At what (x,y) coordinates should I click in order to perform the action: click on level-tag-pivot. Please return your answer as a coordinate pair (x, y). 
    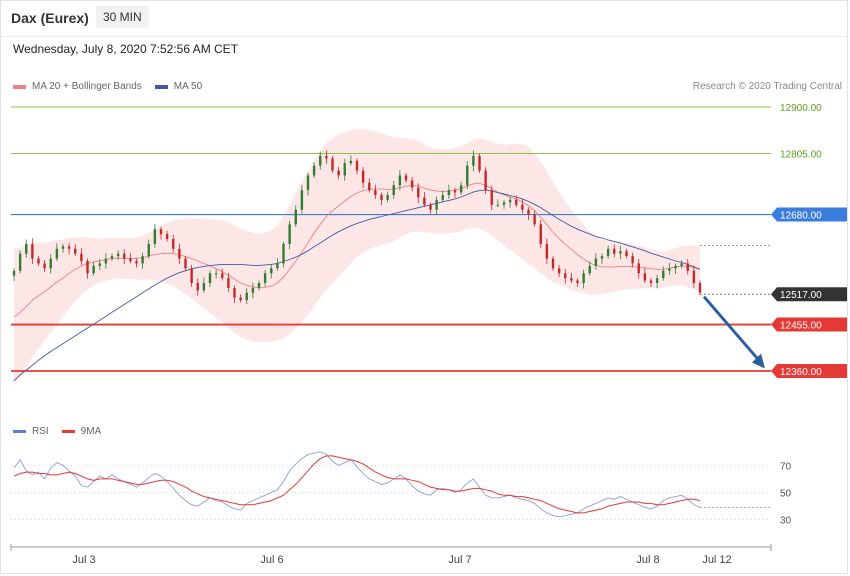
    Looking at the image, I should click on (809, 214).